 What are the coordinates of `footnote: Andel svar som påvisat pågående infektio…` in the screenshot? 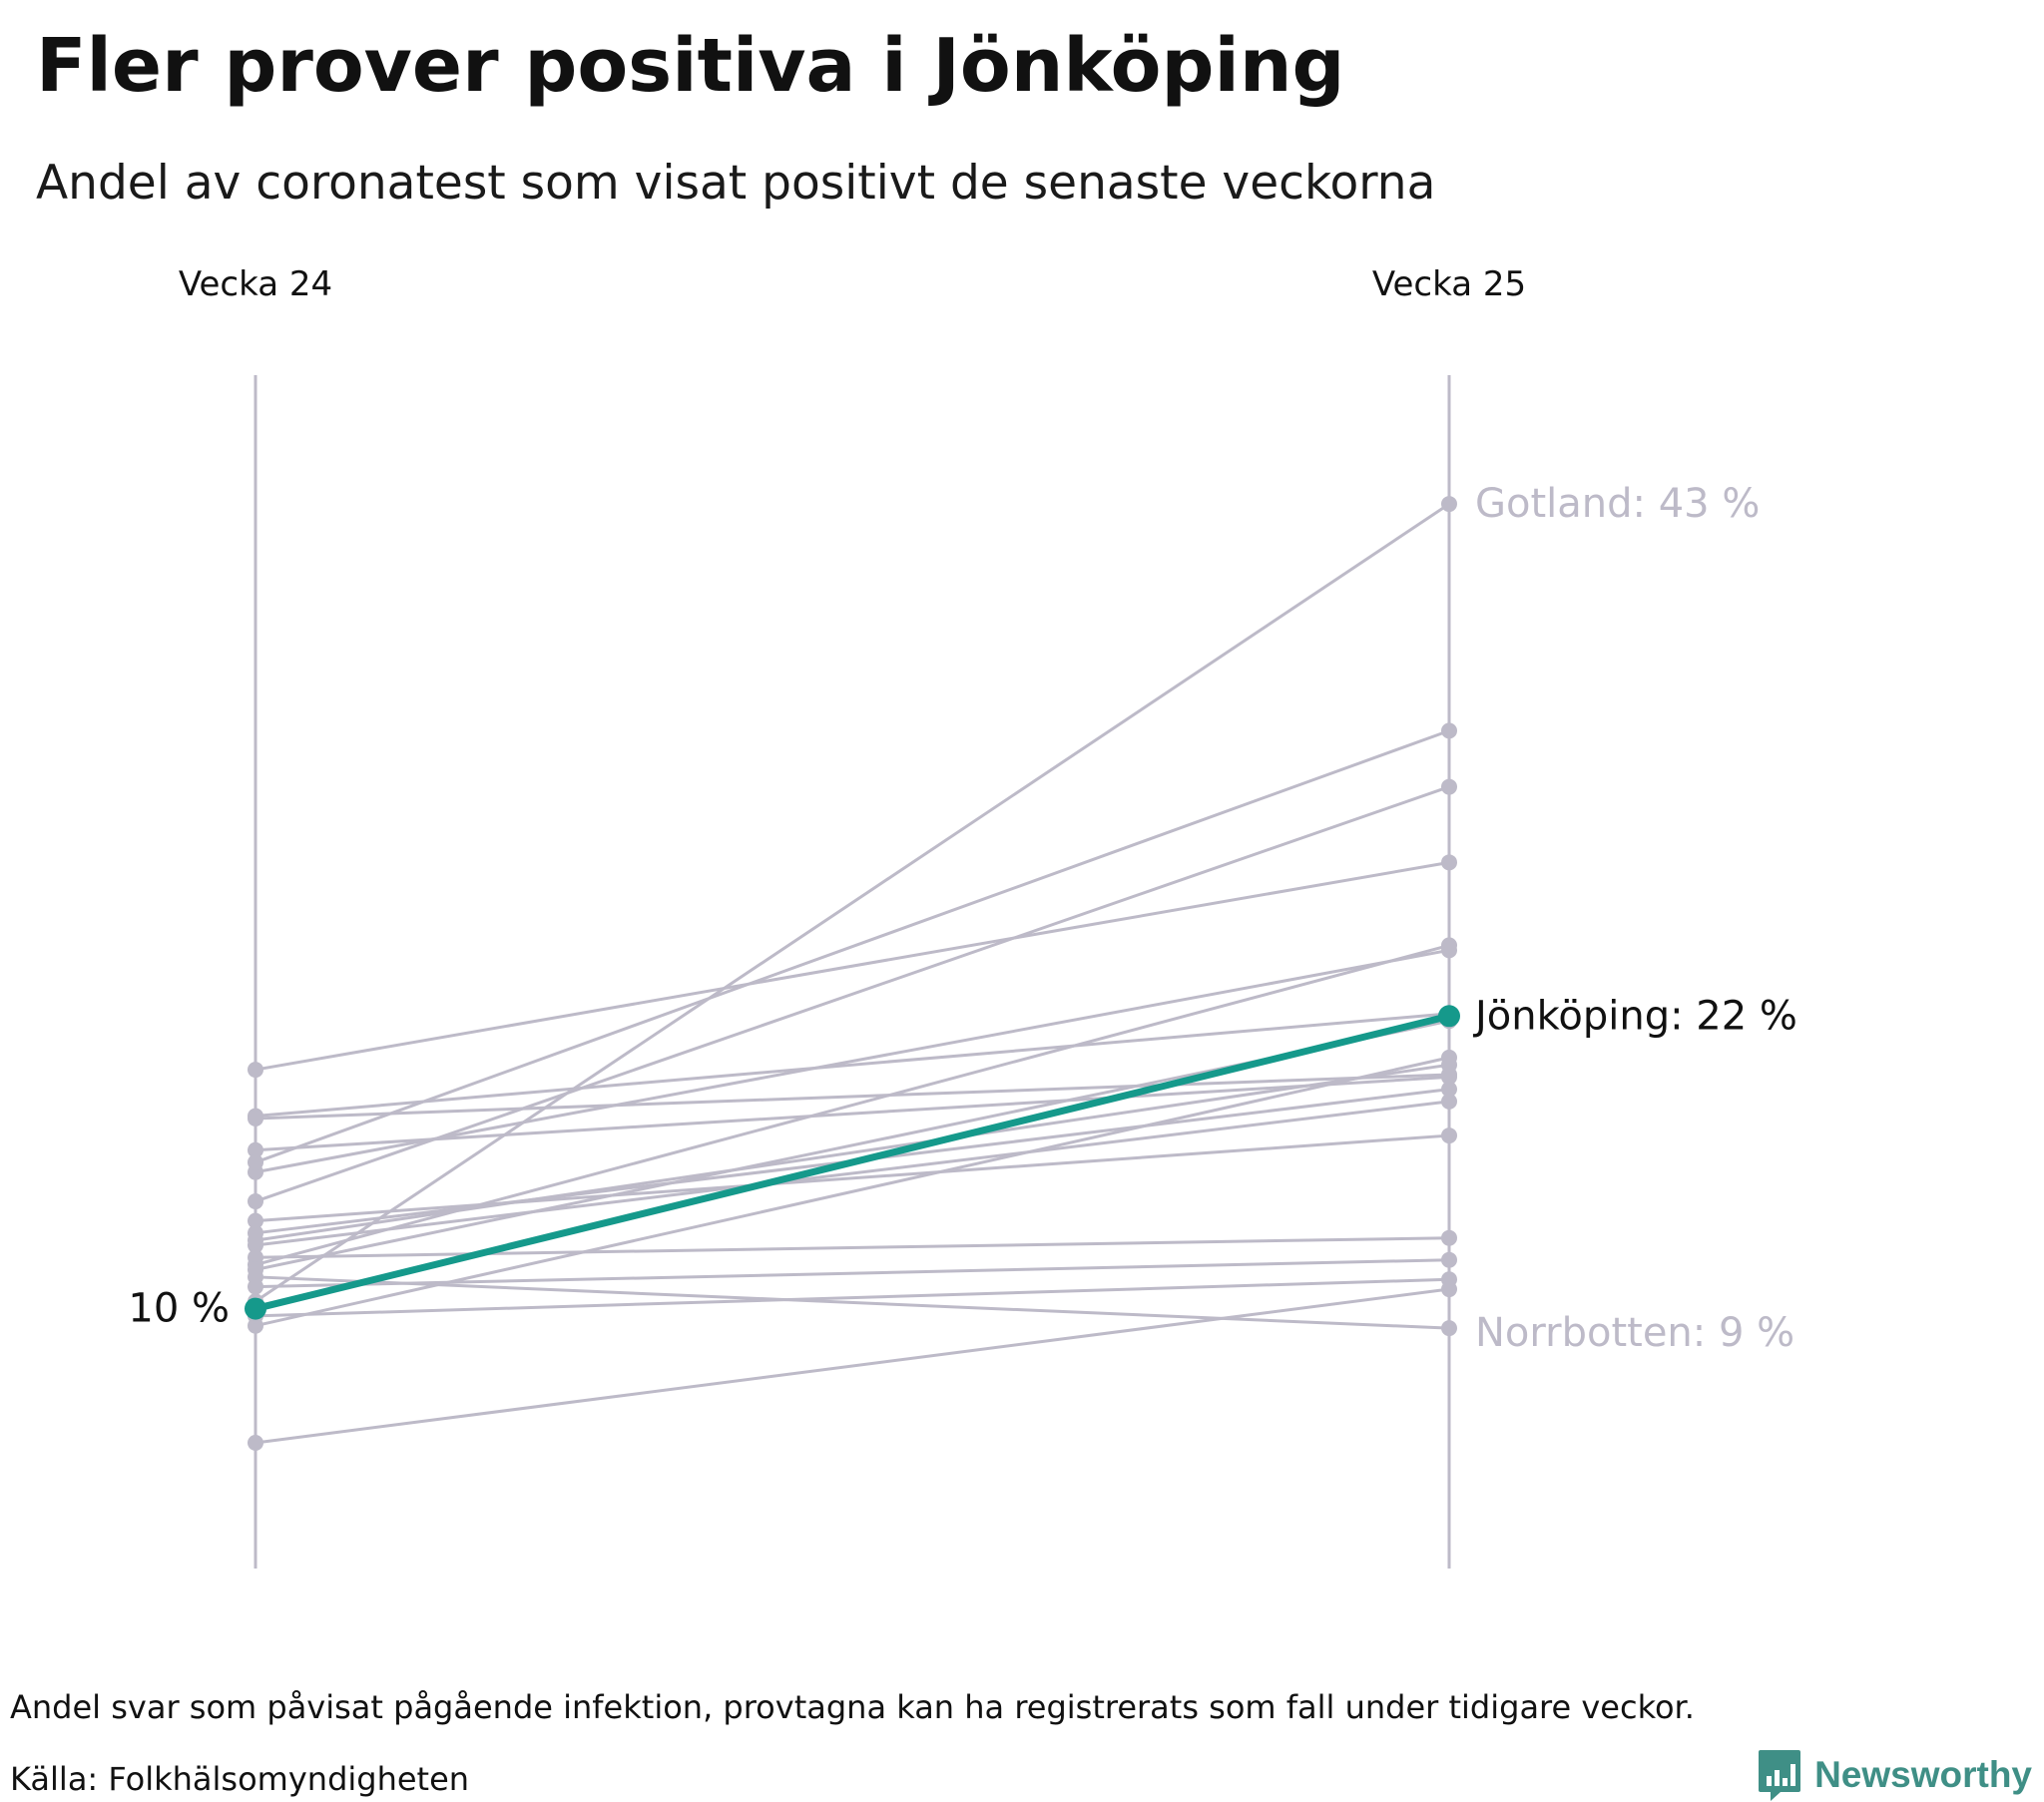 It's located at (852, 1707).